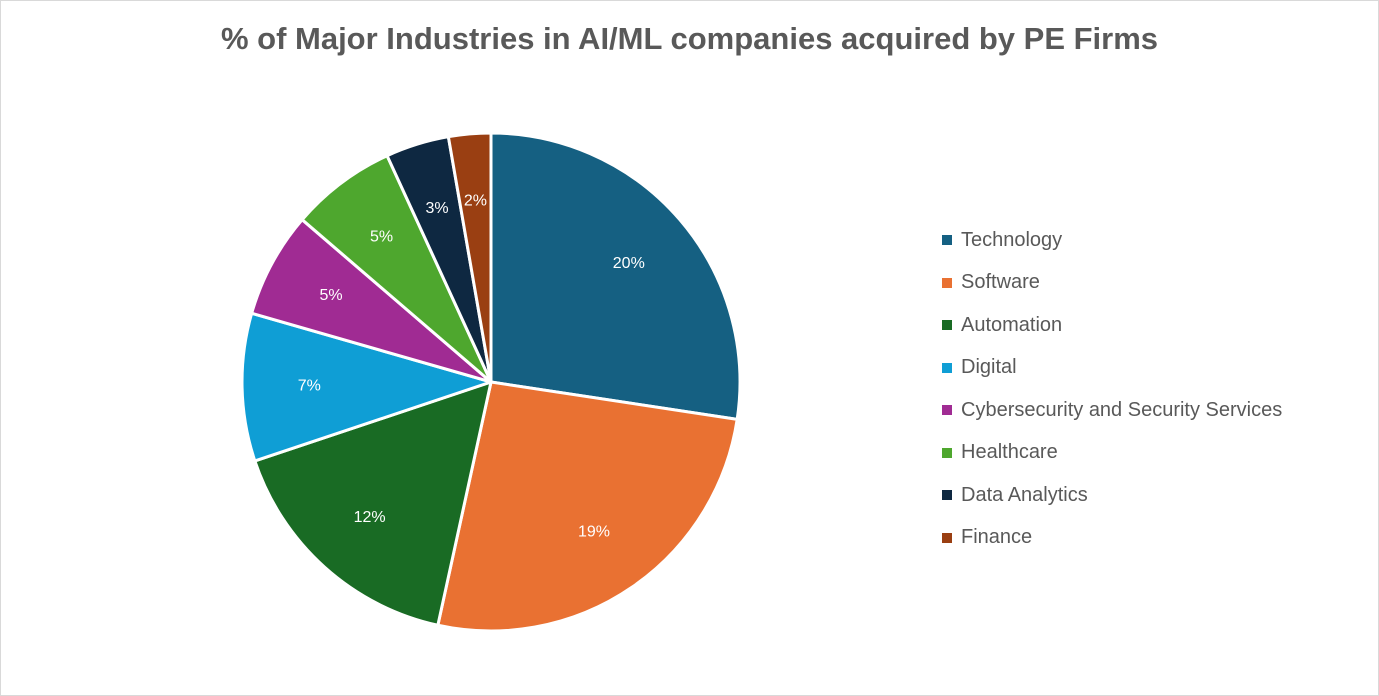  Describe the element at coordinates (366, 387) in the screenshot. I see `pie-slice-digital` at that location.